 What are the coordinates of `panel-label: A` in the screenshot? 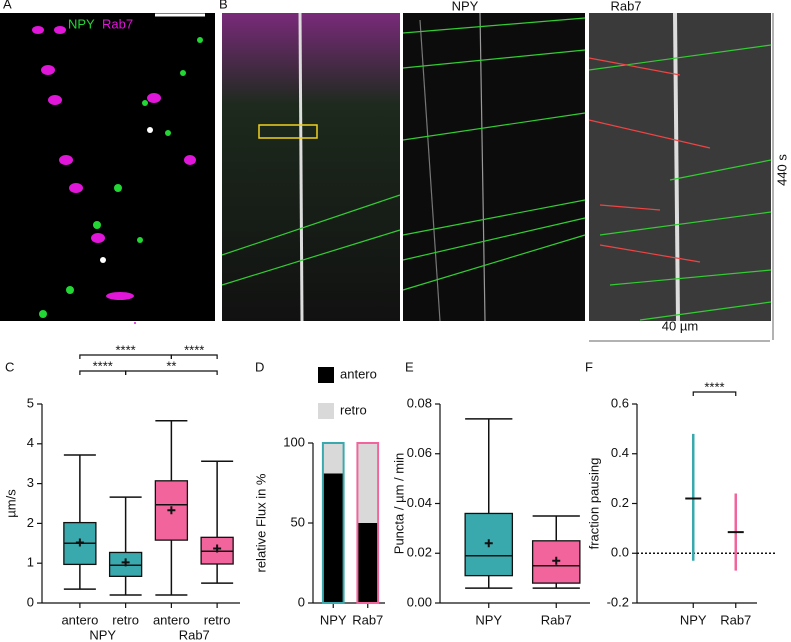 It's located at (7, 5).